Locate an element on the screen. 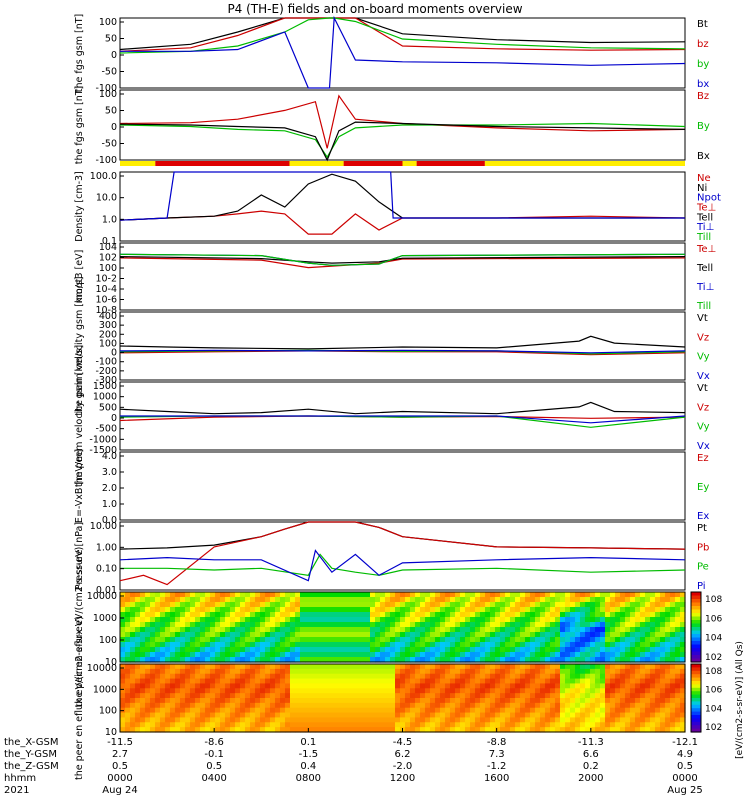  series-line-bz is located at coordinates (402, 34).